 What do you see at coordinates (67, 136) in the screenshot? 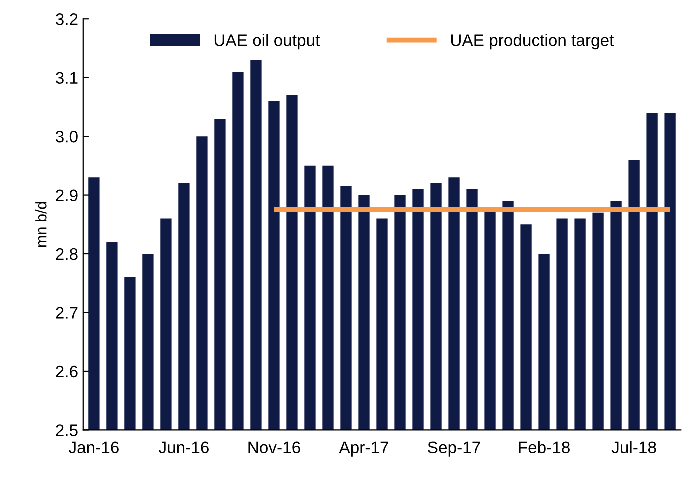
I see `y-tick-label: 3.0` at bounding box center [67, 136].